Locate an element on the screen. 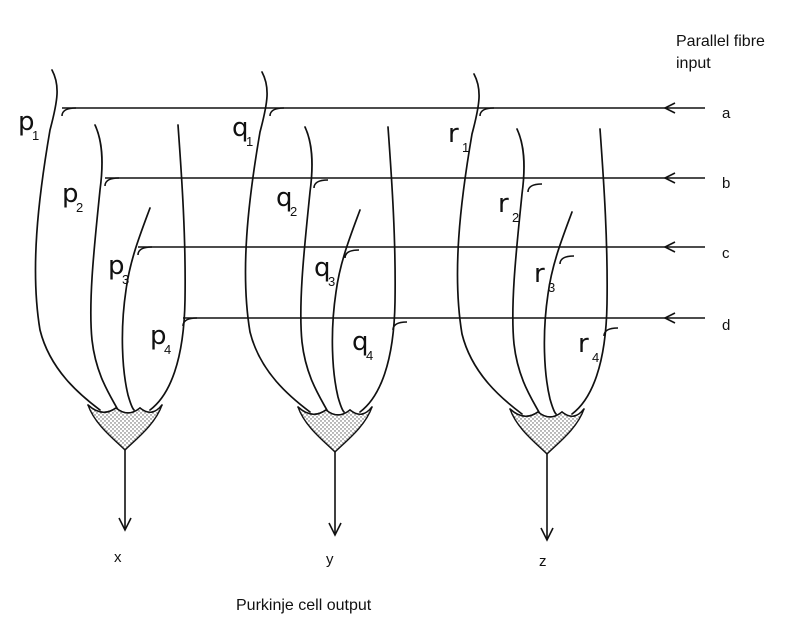 The height and width of the screenshot is (637, 808). label-q1-sub: 1 is located at coordinates (249, 141).